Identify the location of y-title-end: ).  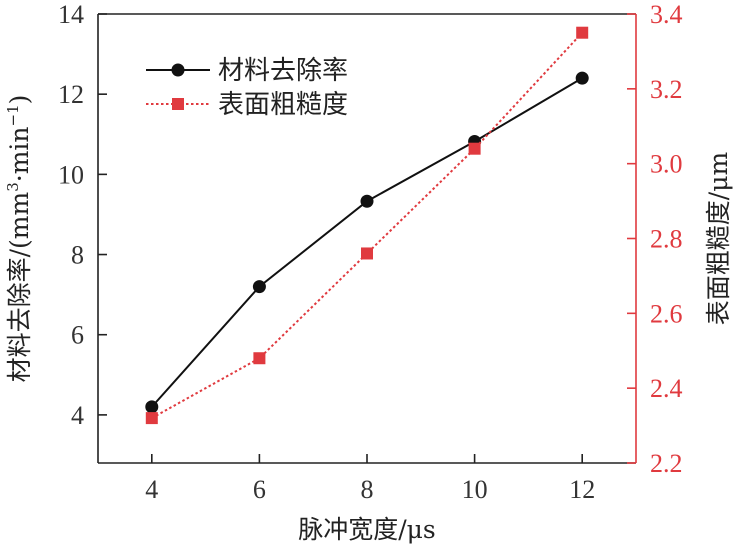
(19, 100).